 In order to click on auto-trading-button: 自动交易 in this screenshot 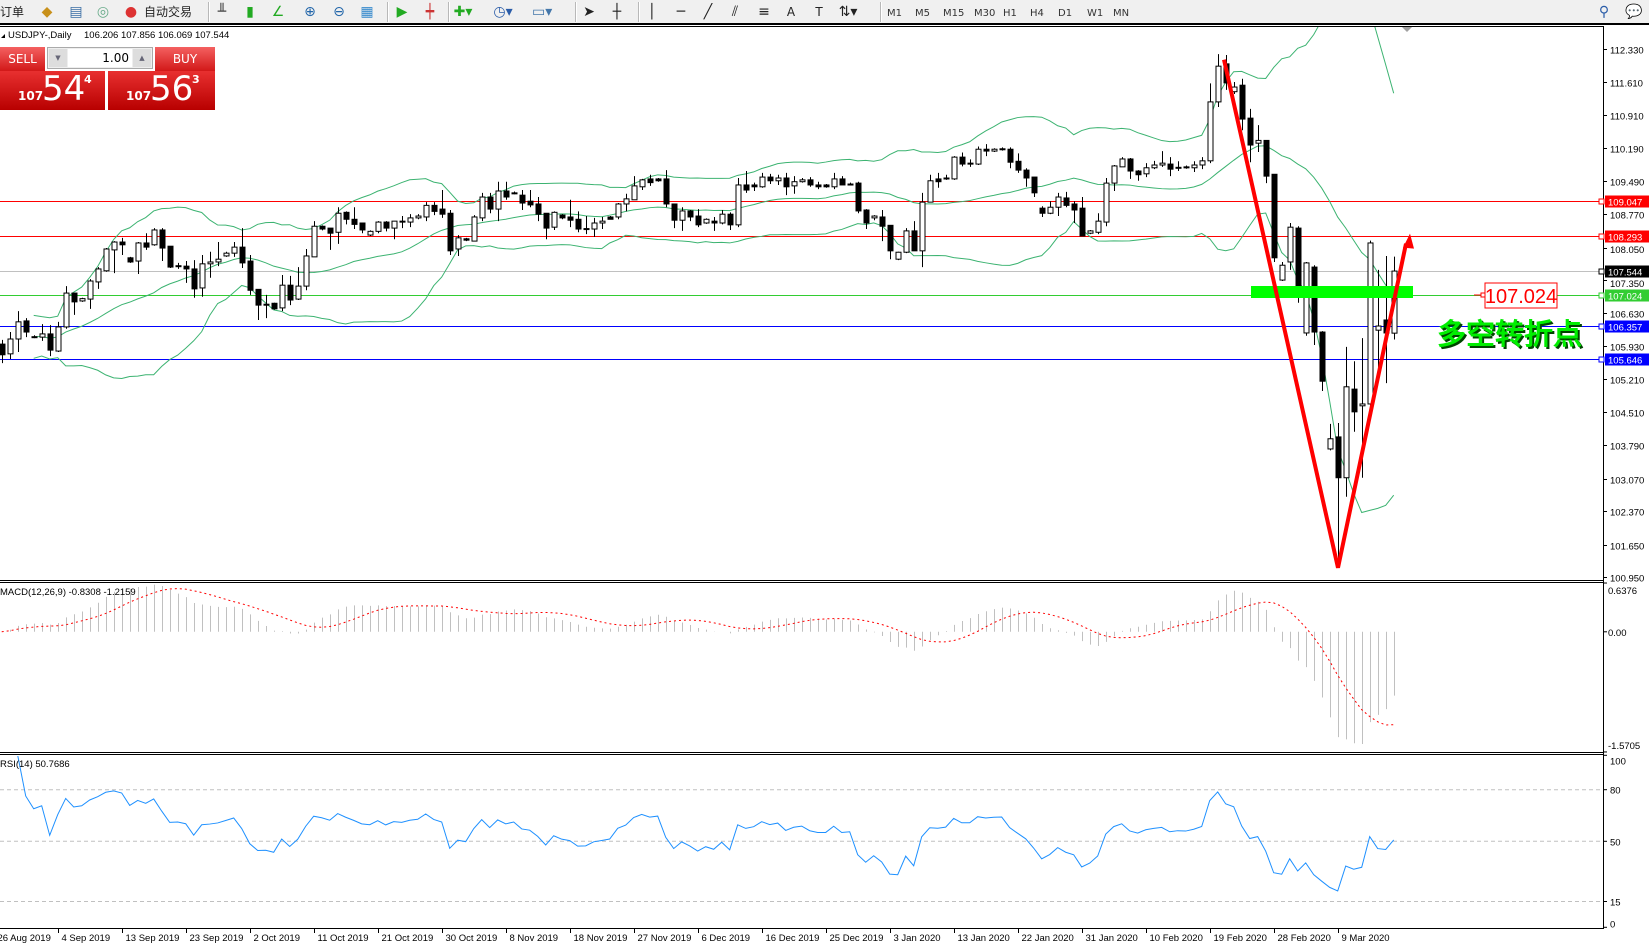, I will do `click(168, 12)`.